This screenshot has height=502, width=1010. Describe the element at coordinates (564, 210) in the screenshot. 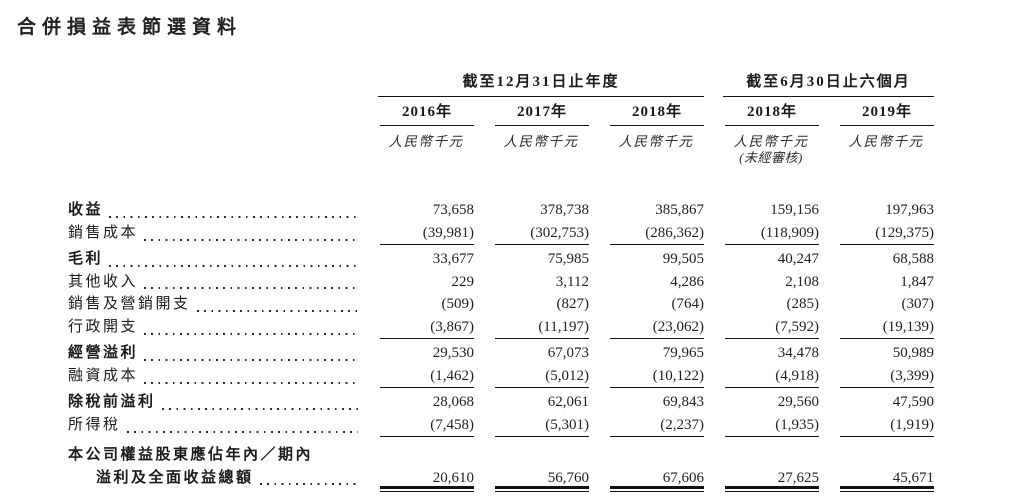

I see `value: 378,738` at that location.